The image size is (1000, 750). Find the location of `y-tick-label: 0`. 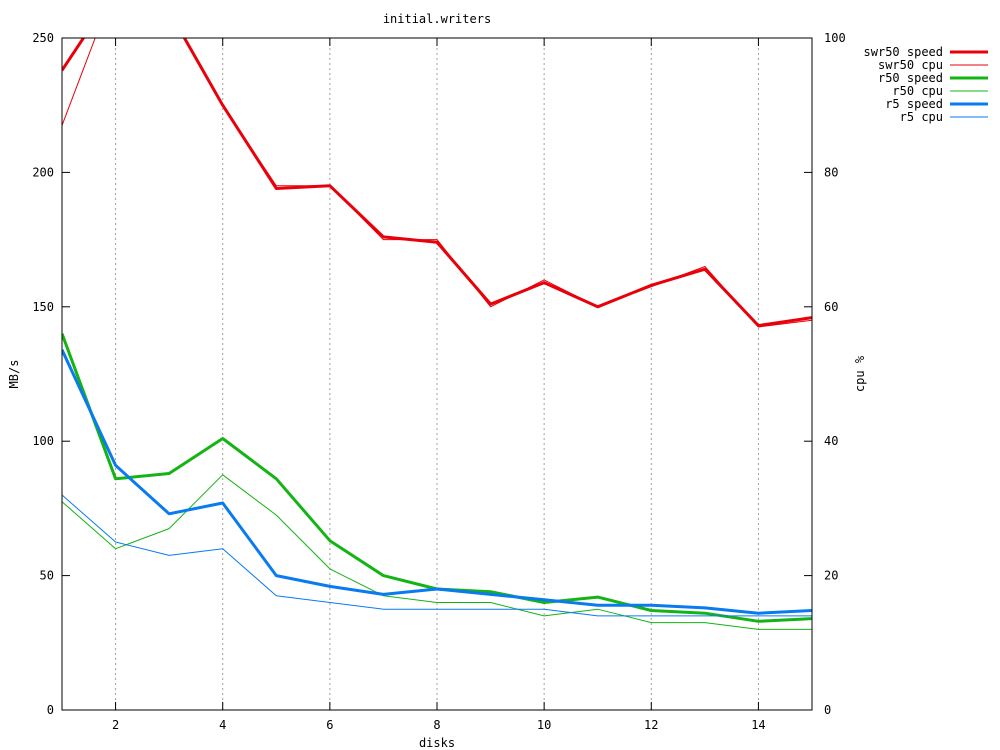

y-tick-label: 0 is located at coordinates (50, 710).